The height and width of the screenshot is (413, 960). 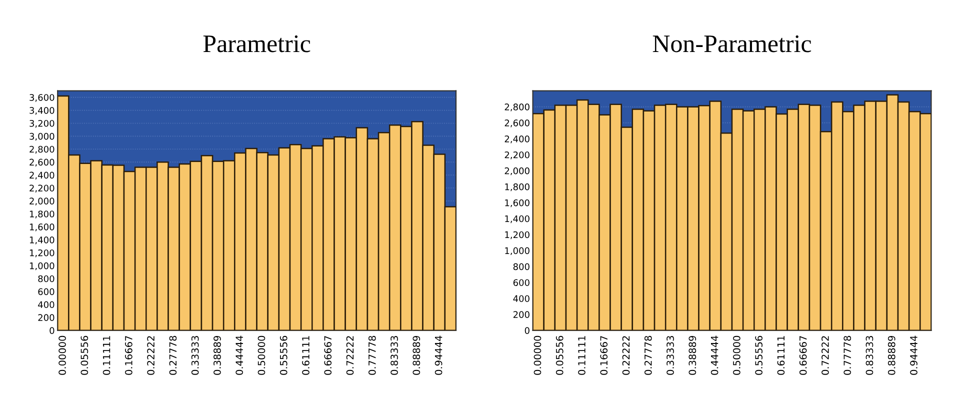 I want to click on y-tick-label: 3,000, so click(x=42, y=136).